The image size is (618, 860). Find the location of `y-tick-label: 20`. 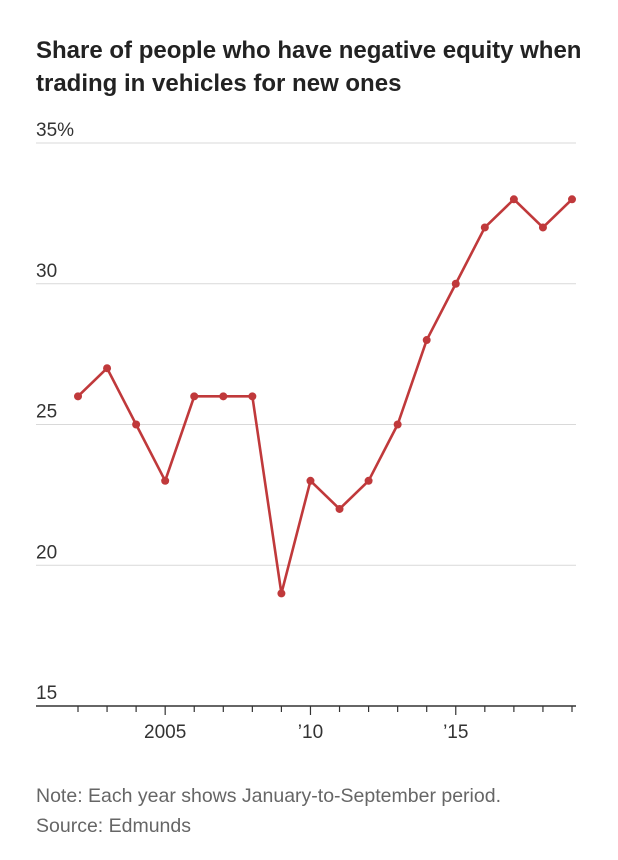

y-tick-label: 20 is located at coordinates (46, 552).